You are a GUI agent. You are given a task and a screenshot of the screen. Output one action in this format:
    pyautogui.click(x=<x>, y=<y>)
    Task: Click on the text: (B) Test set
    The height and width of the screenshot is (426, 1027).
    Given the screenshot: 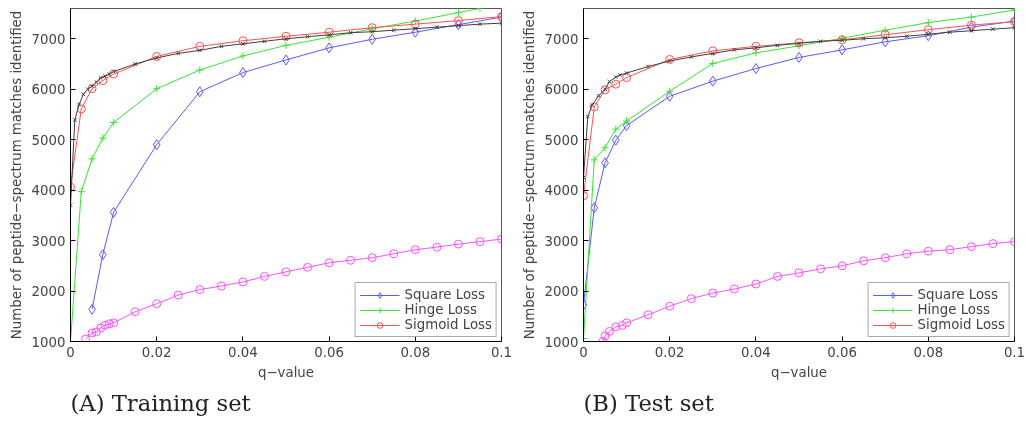 What is the action you would take?
    pyautogui.click(x=648, y=402)
    